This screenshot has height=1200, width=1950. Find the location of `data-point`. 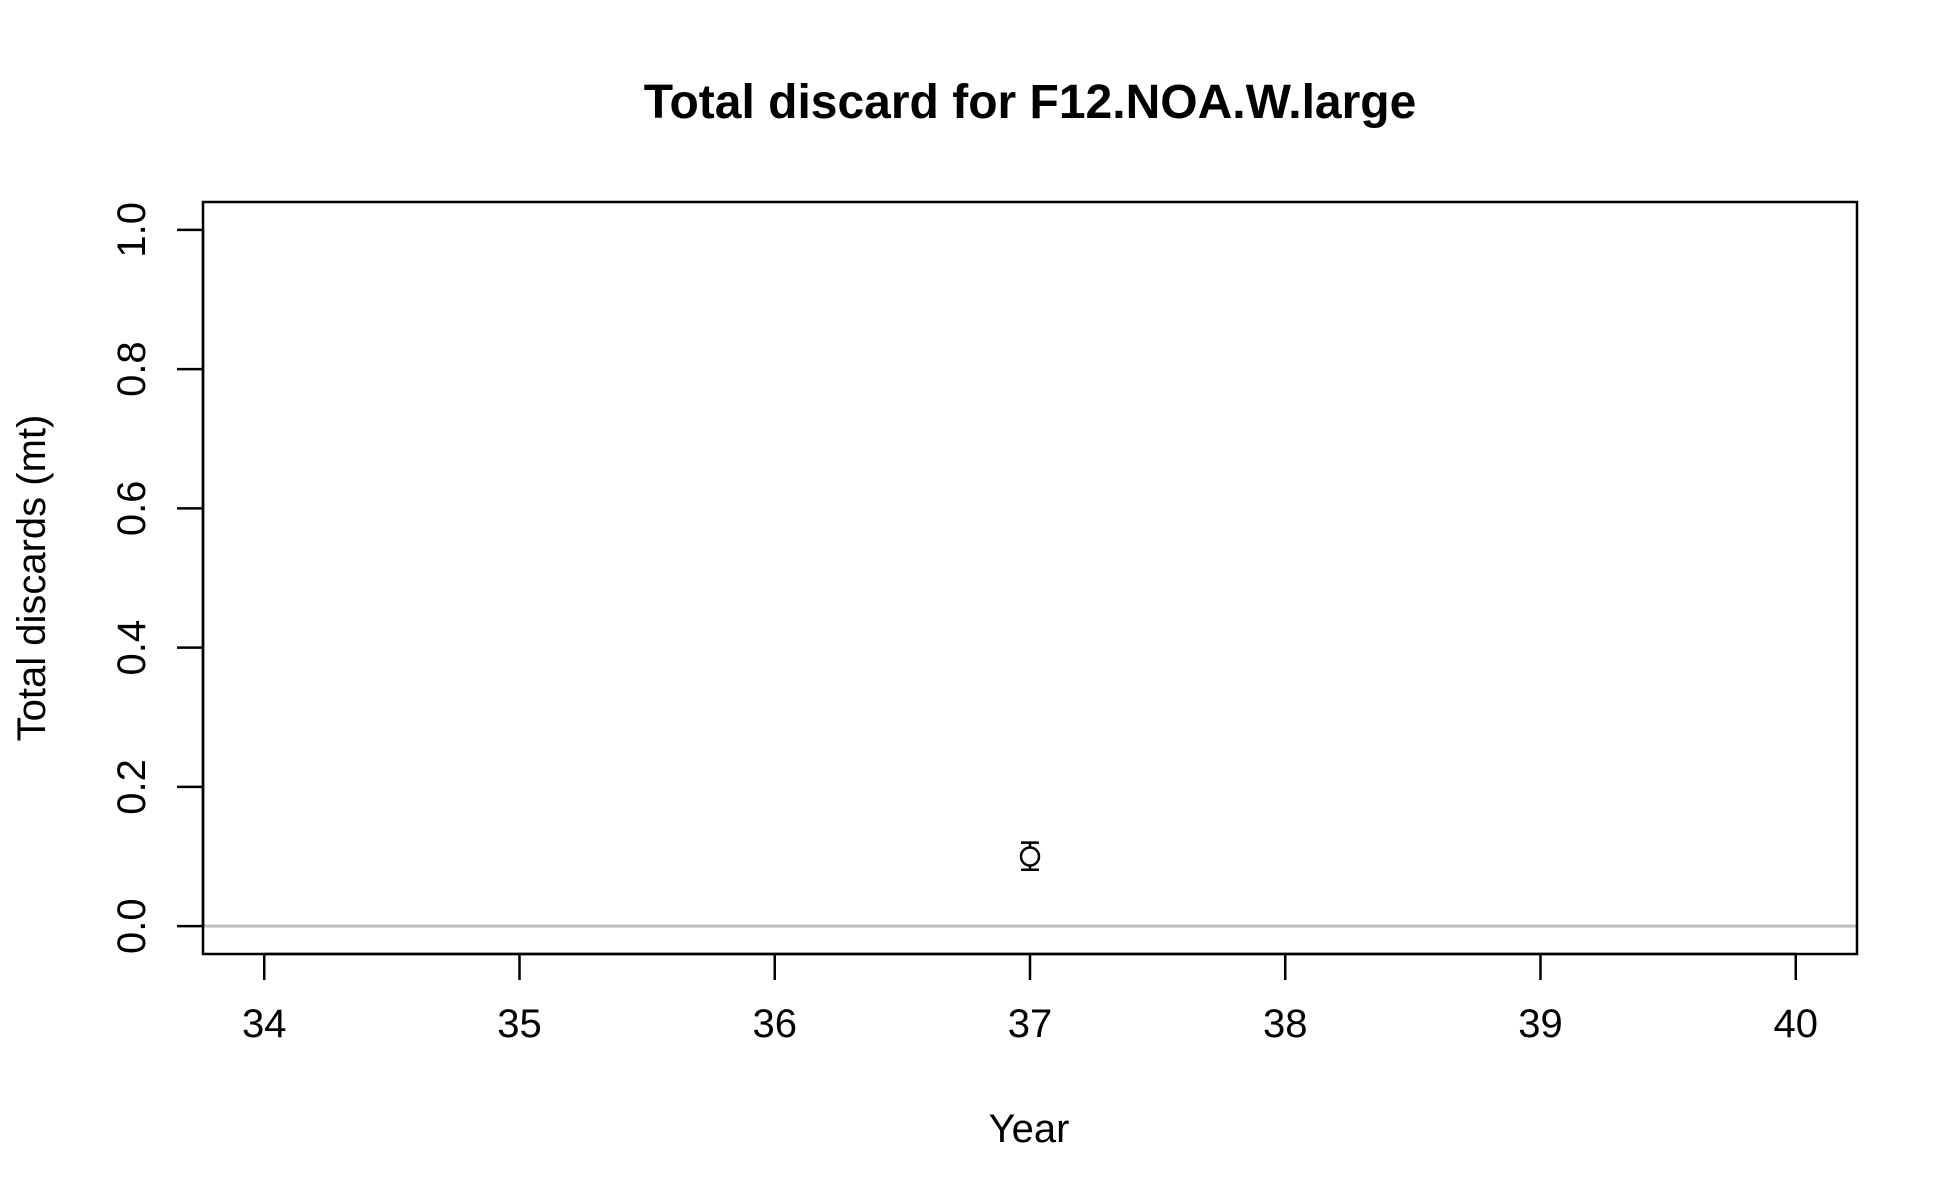

data-point is located at coordinates (1030, 856).